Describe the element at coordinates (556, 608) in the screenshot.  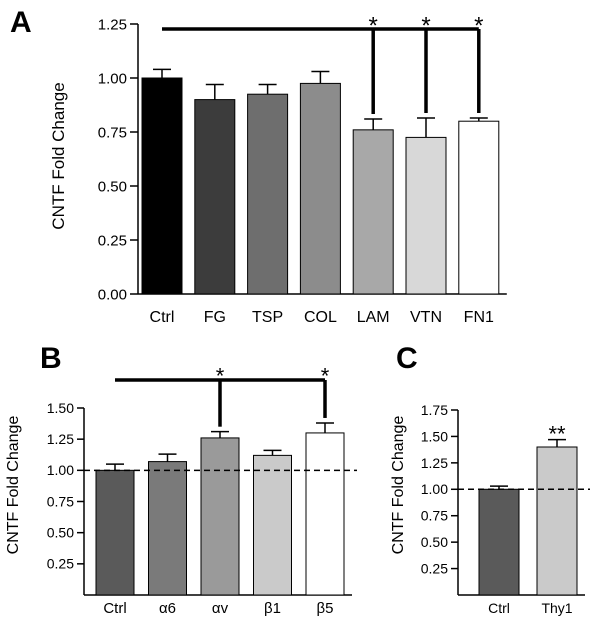
I see `x-tick-label: Thy1` at that location.